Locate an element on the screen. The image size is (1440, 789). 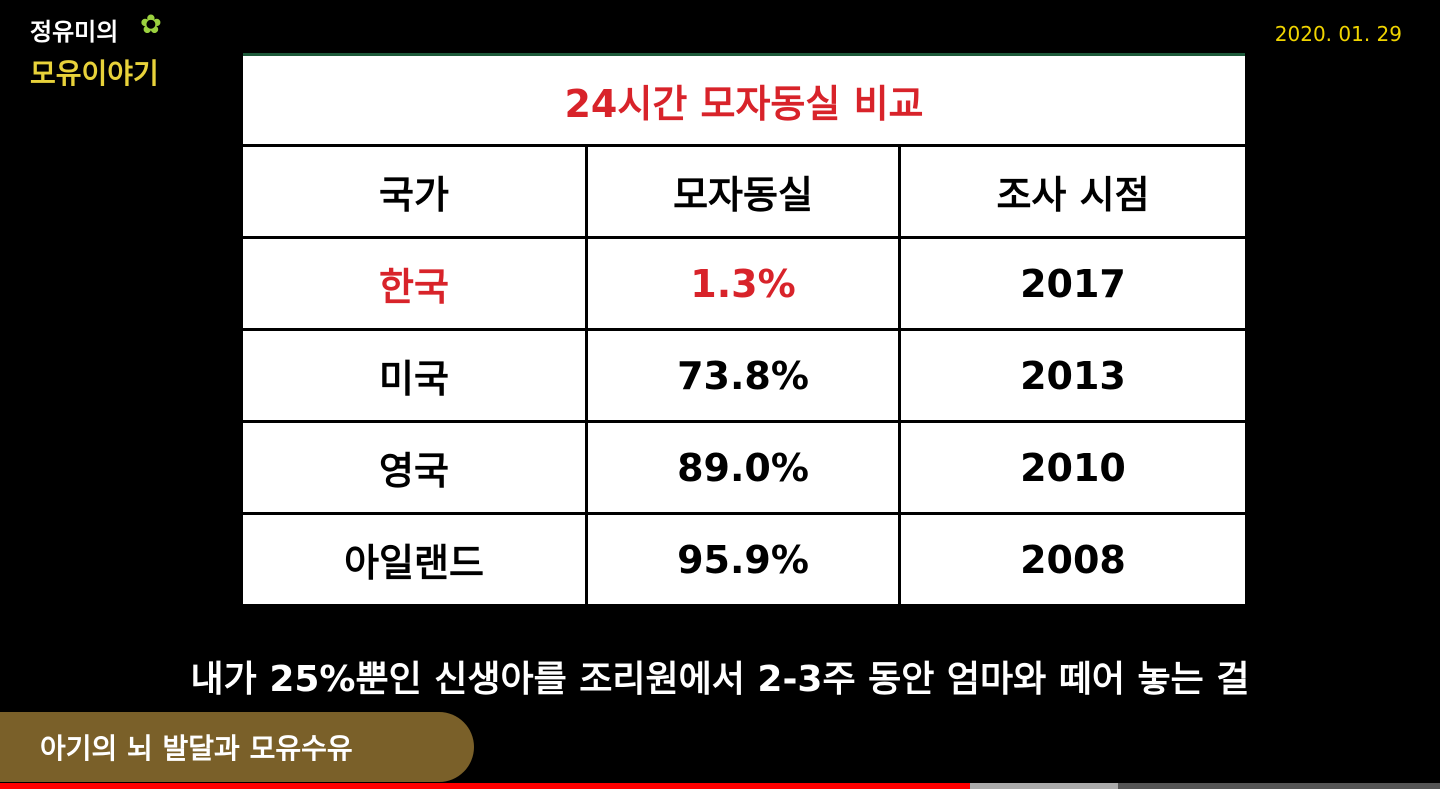
logo-icon: ✿ is located at coordinates (151, 25).